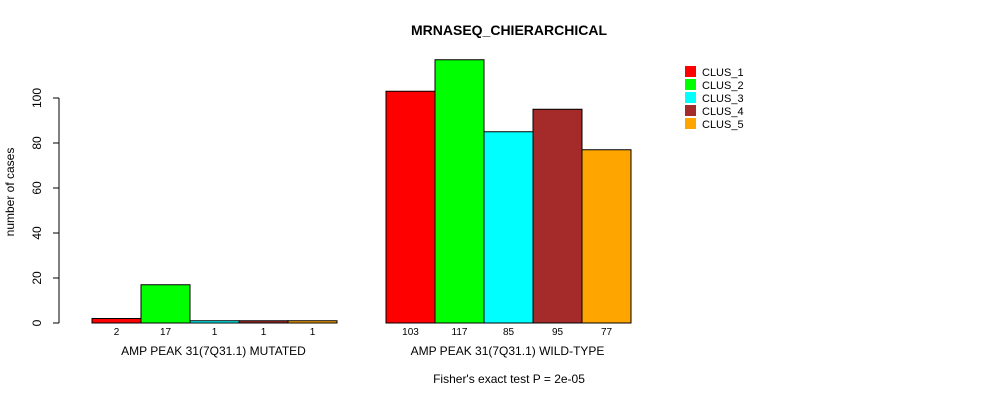 This screenshot has height=400, width=990. What do you see at coordinates (37, 322) in the screenshot?
I see `y-tick-label: 0` at bounding box center [37, 322].